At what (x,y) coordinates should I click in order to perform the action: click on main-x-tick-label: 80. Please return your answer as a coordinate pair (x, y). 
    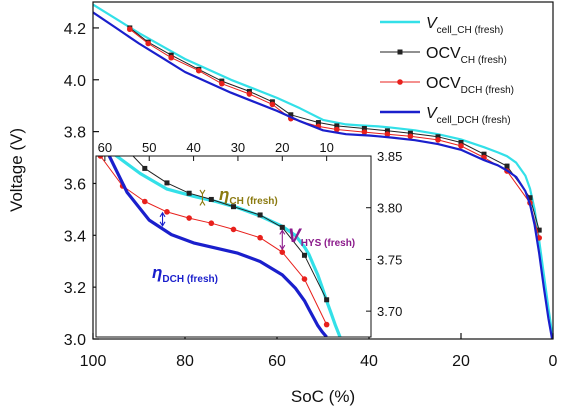
    Looking at the image, I should click on (185, 361).